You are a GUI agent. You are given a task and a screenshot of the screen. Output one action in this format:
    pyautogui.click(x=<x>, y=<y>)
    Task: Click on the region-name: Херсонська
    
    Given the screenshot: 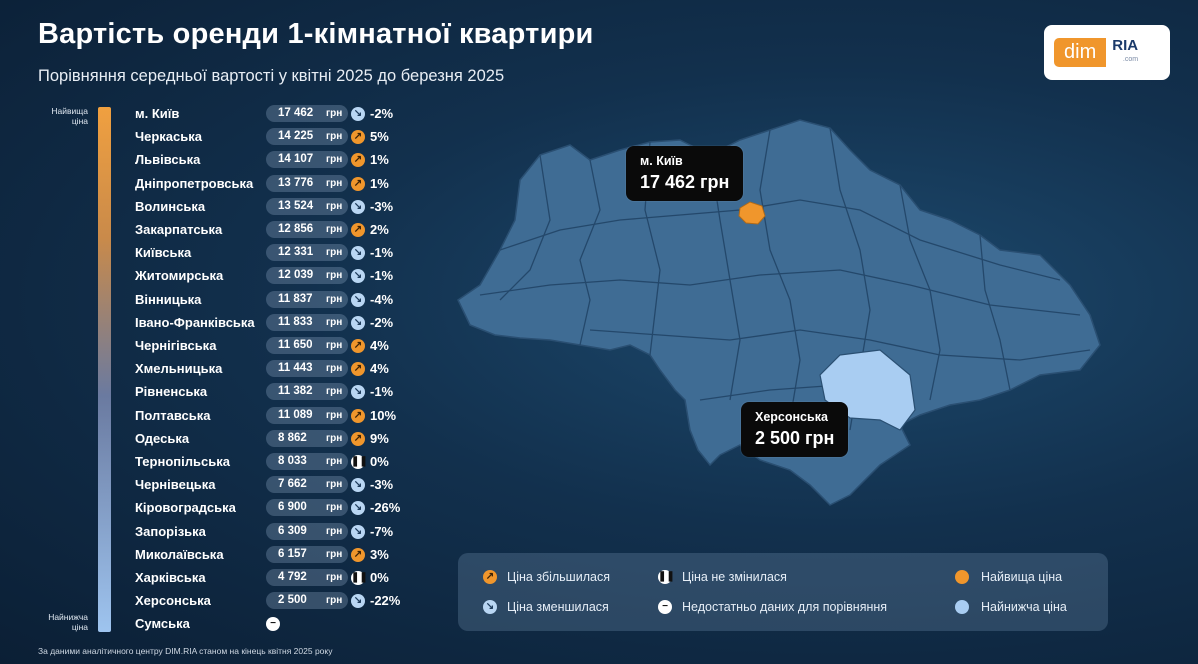 What is the action you would take?
    pyautogui.click(x=173, y=601)
    